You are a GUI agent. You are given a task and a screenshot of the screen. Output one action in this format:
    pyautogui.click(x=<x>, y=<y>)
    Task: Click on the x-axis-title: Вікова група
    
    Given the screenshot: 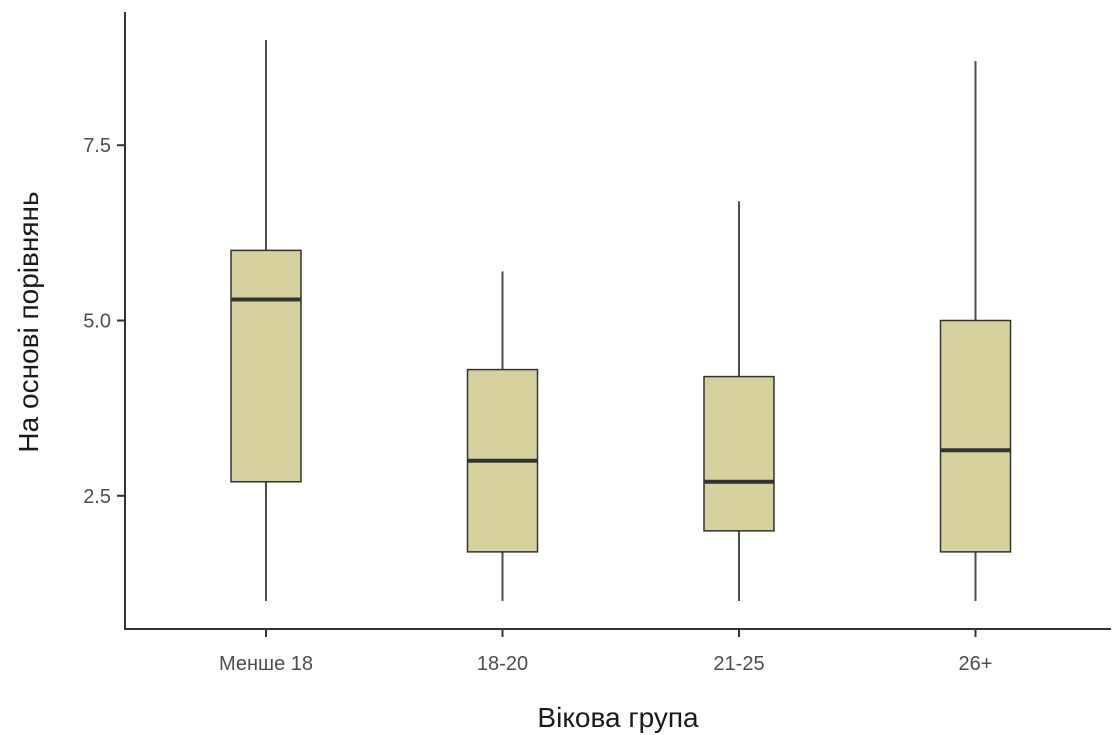 What is the action you would take?
    pyautogui.click(x=618, y=717)
    